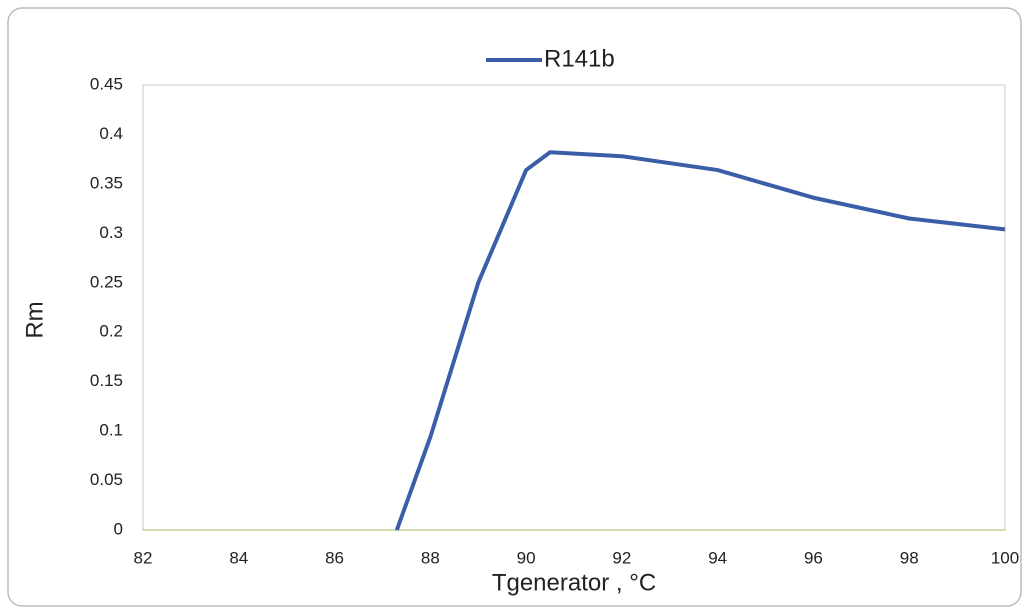  Describe the element at coordinates (143, 557) in the screenshot. I see `x-tick-label: 82` at that location.